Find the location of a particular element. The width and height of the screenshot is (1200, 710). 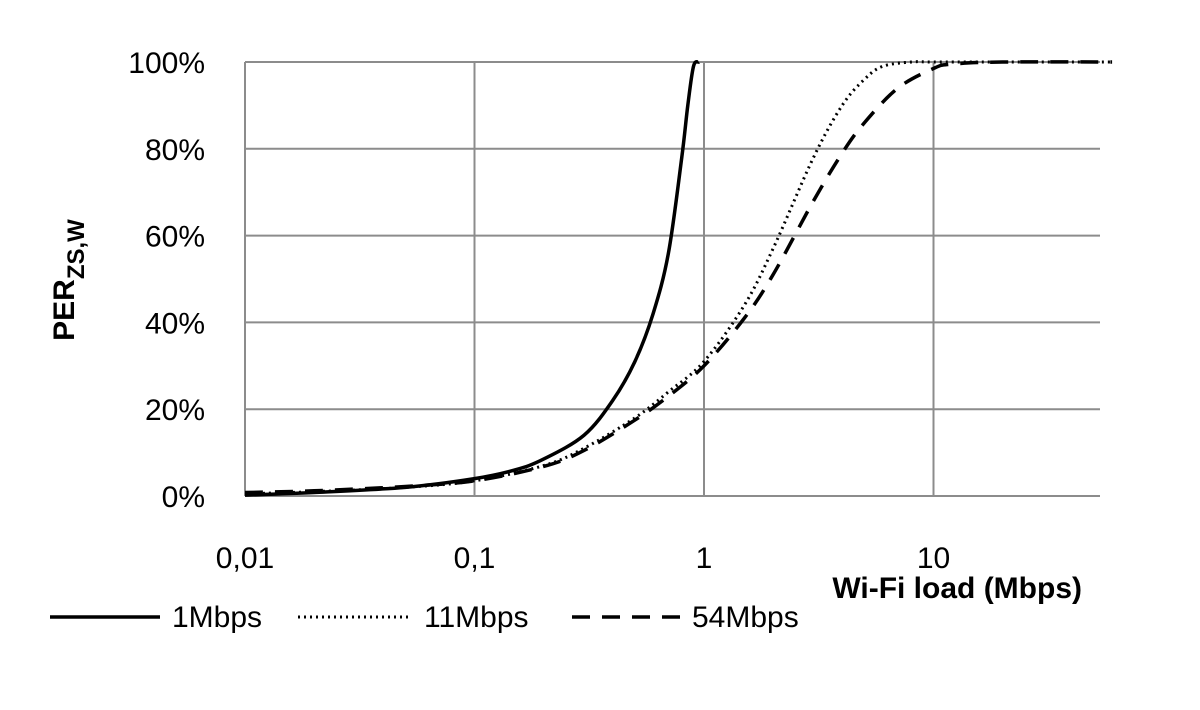

legend-item-54mbps: 54Mbps is located at coordinates (685, 617).